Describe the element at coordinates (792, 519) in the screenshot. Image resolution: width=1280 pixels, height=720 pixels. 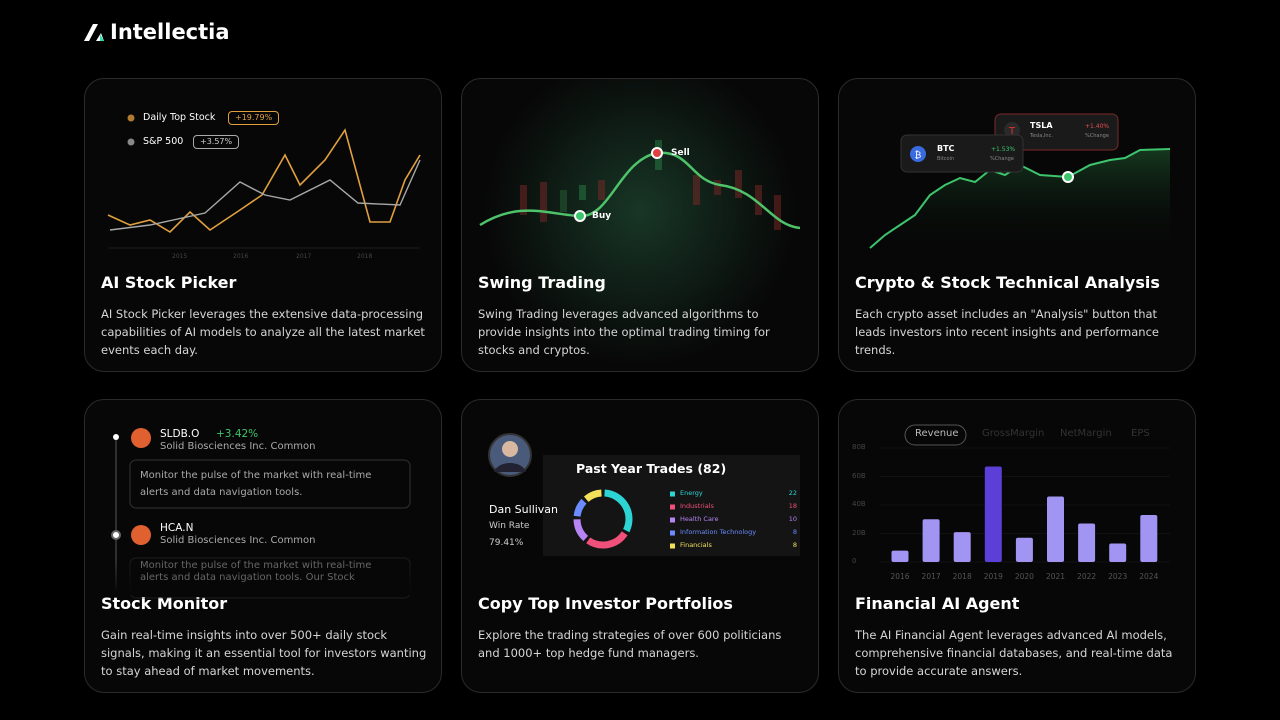
I see `sector-count: 10` at that location.